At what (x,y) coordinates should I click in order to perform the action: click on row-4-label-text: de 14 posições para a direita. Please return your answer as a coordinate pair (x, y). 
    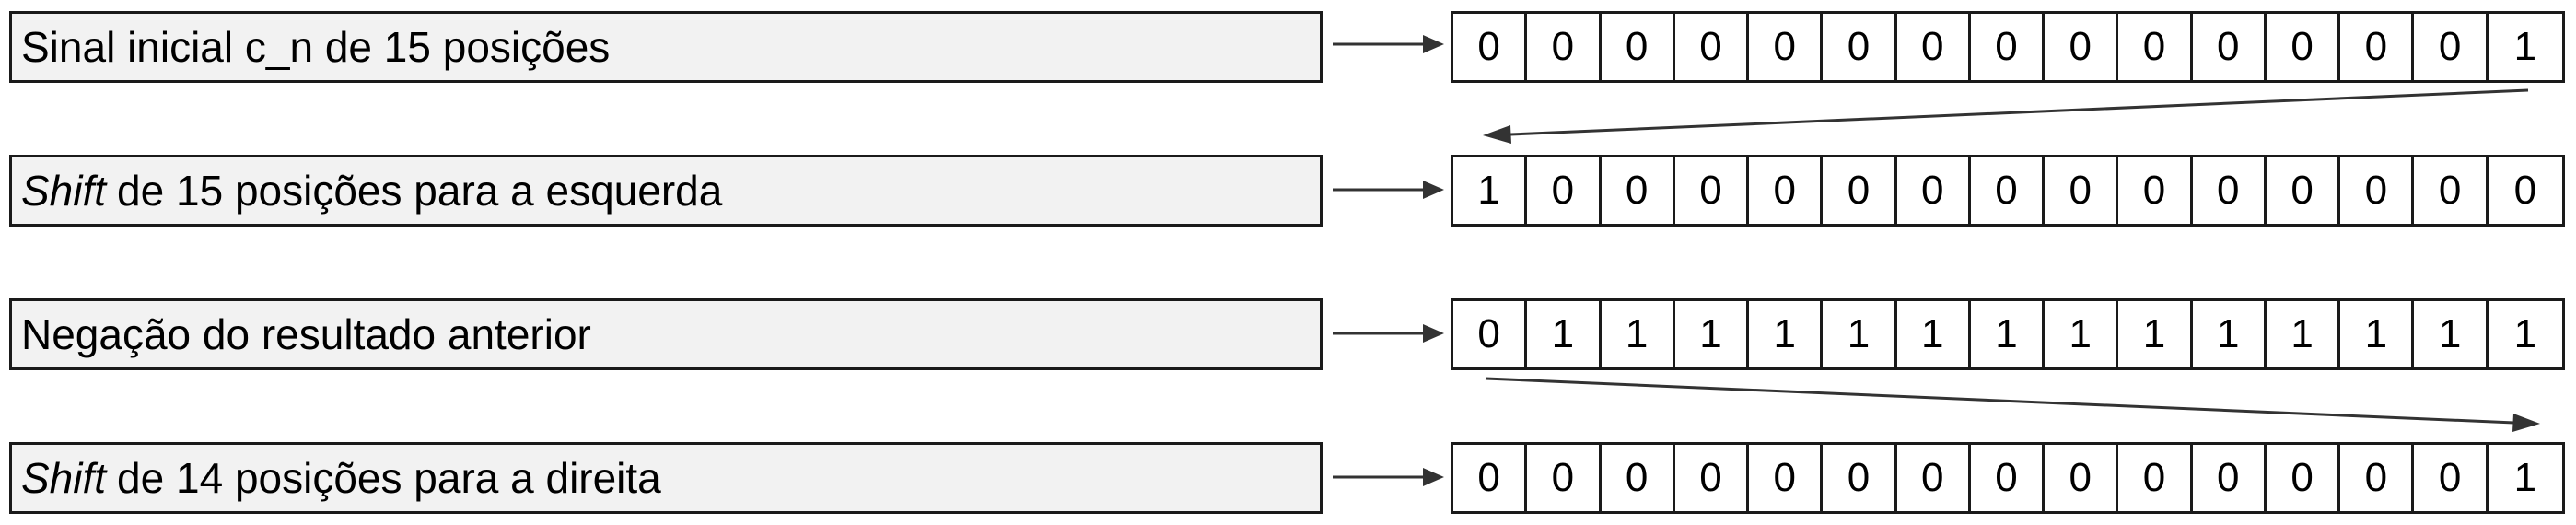
    Looking at the image, I should click on (389, 478).